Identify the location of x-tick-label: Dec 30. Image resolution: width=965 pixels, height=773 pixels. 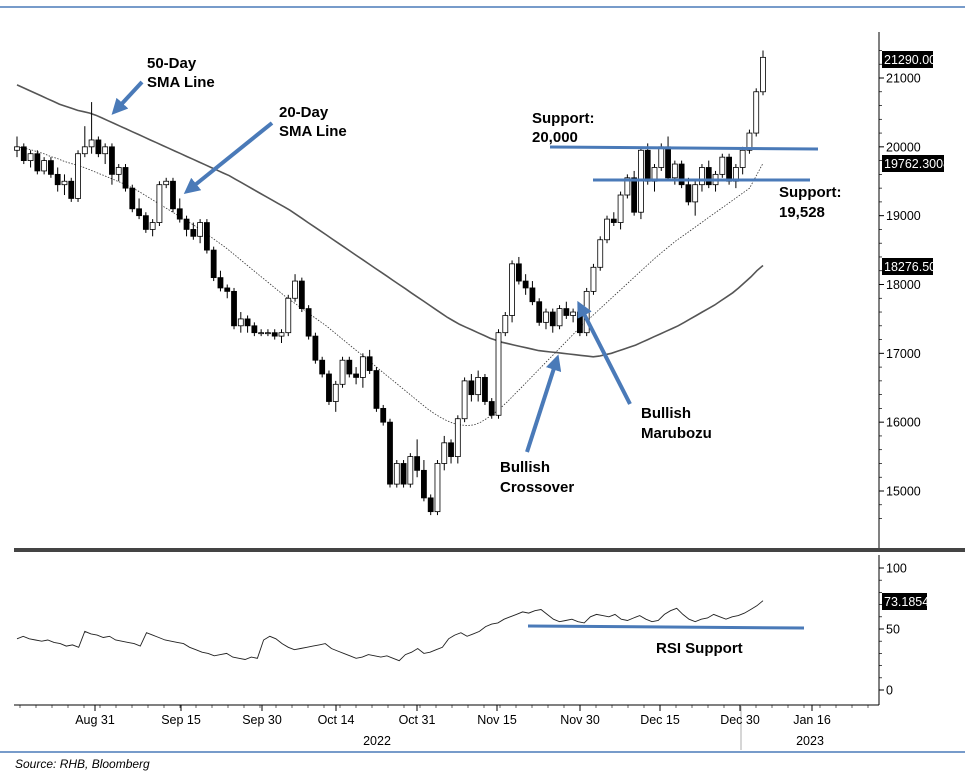
(740, 720).